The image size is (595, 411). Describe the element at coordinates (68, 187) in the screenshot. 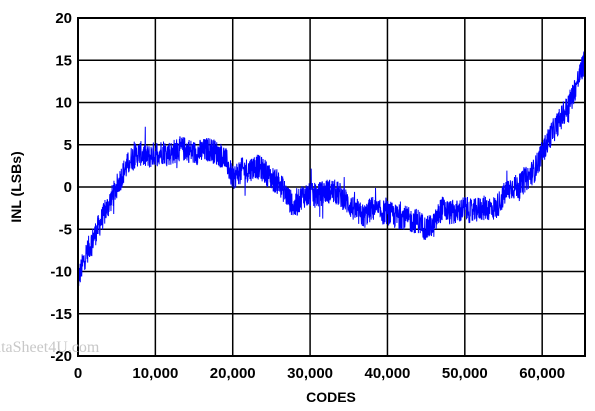

I see `y-tick-label: 0` at that location.